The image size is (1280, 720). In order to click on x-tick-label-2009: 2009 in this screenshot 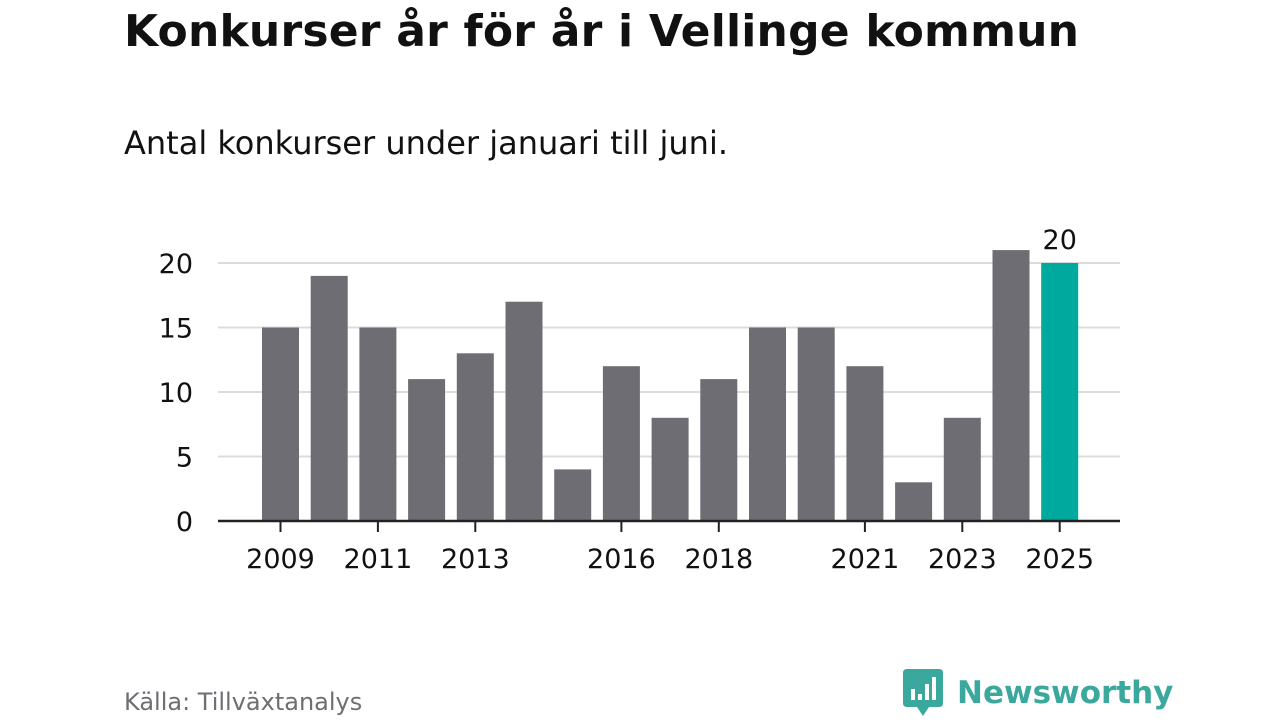, I will do `click(280, 559)`.